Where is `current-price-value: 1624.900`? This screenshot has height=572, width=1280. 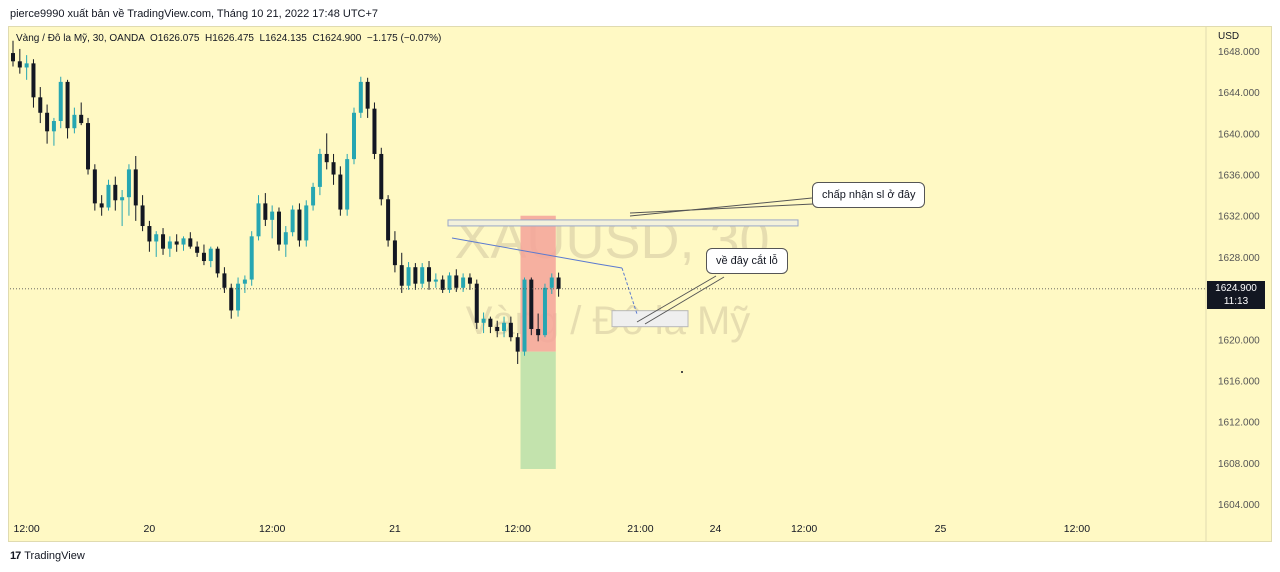
current-price-value: 1624.900 is located at coordinates (1236, 288).